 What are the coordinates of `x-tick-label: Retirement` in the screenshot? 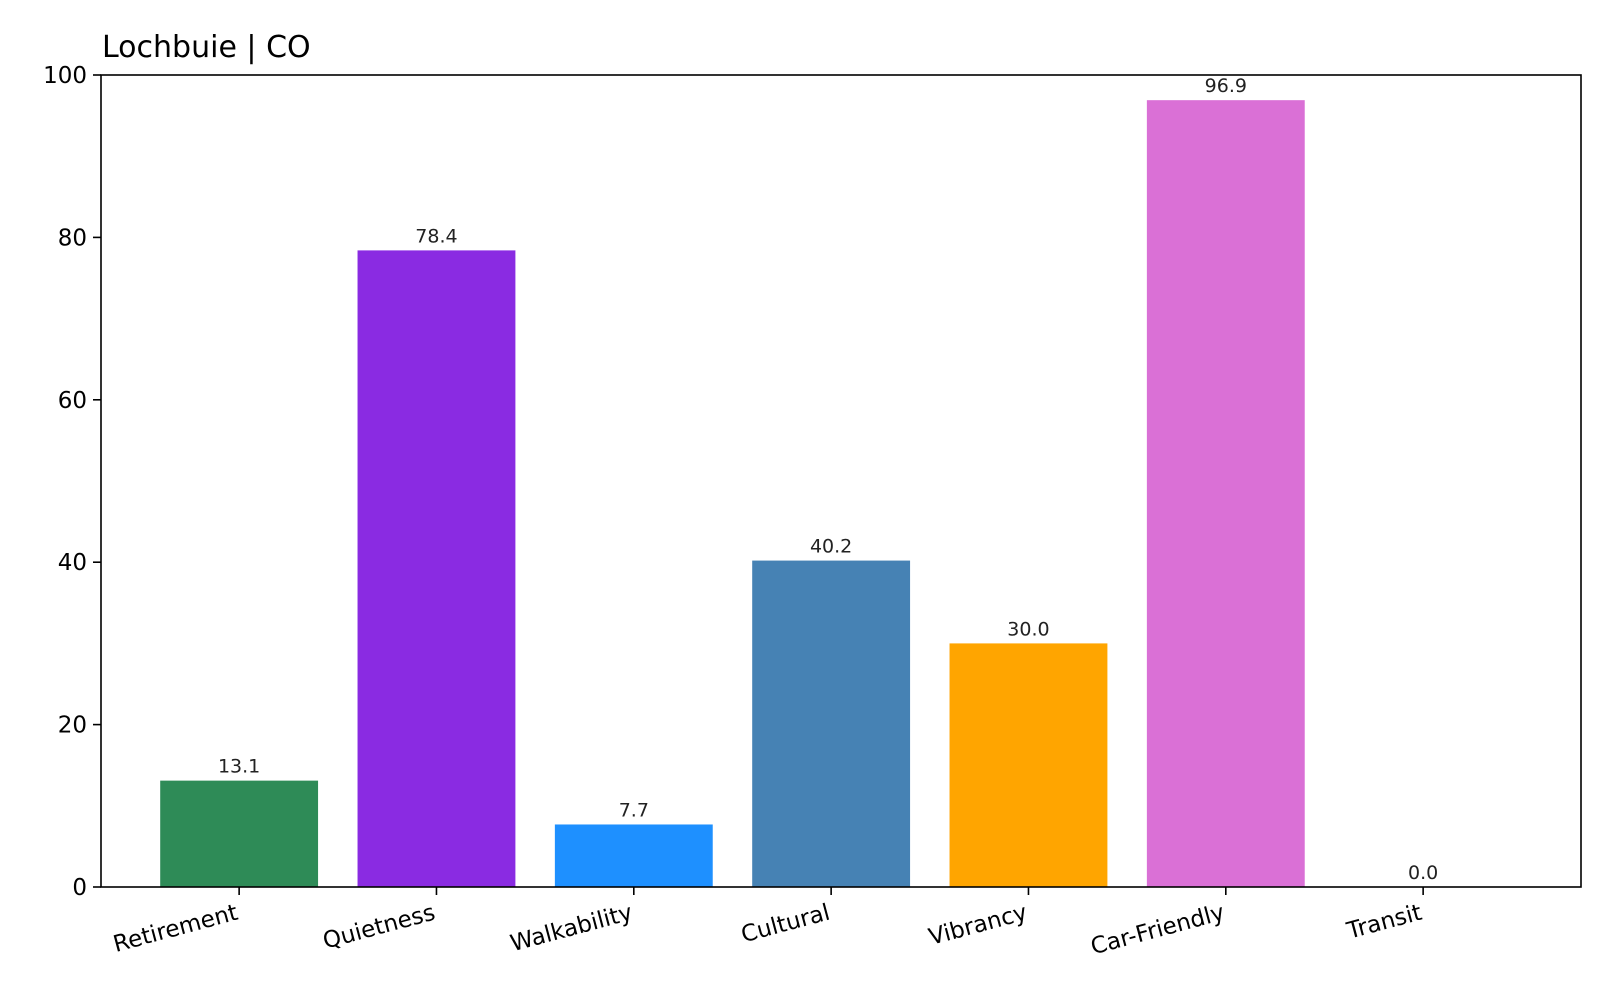 It's located at (176, 929).